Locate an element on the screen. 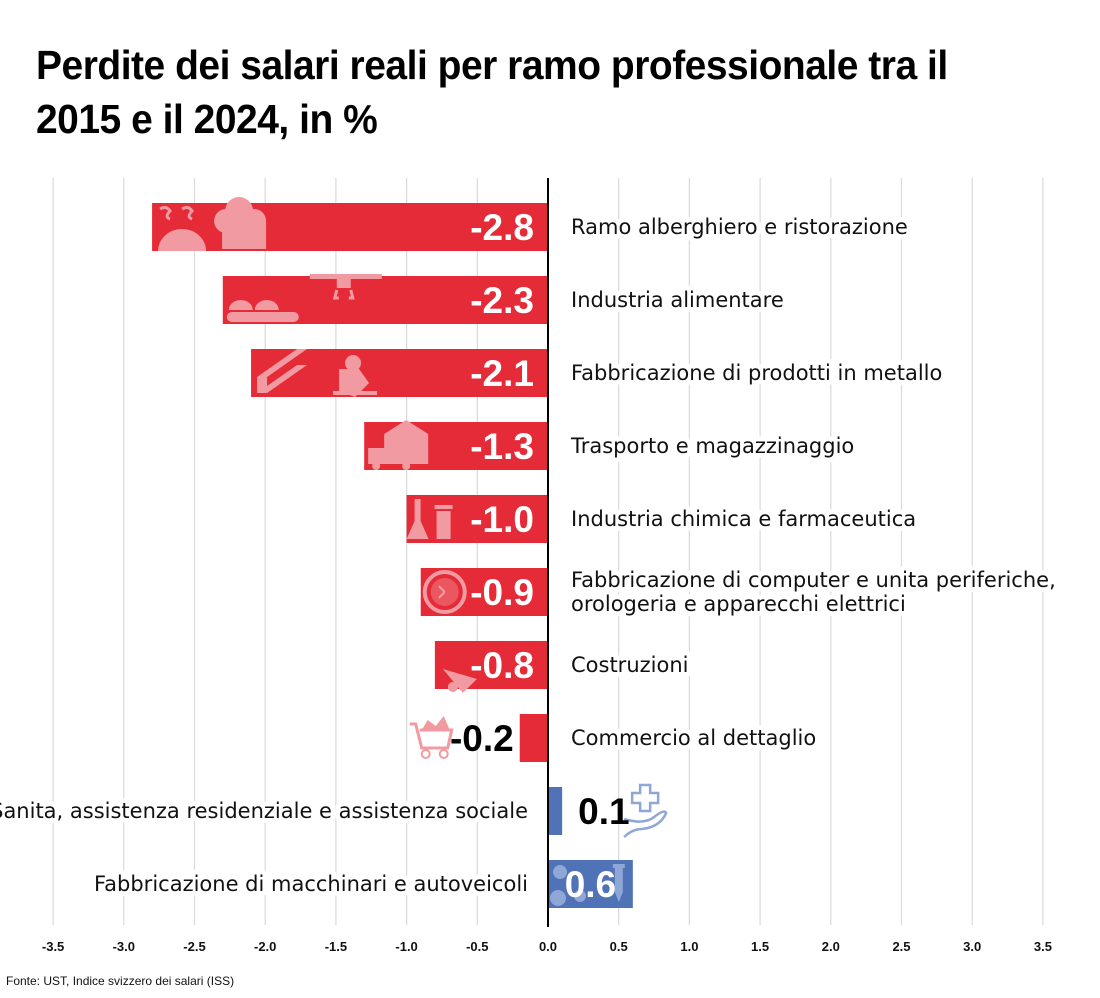 The height and width of the screenshot is (998, 1100). wheelbarrow-icon is located at coordinates (459, 681).